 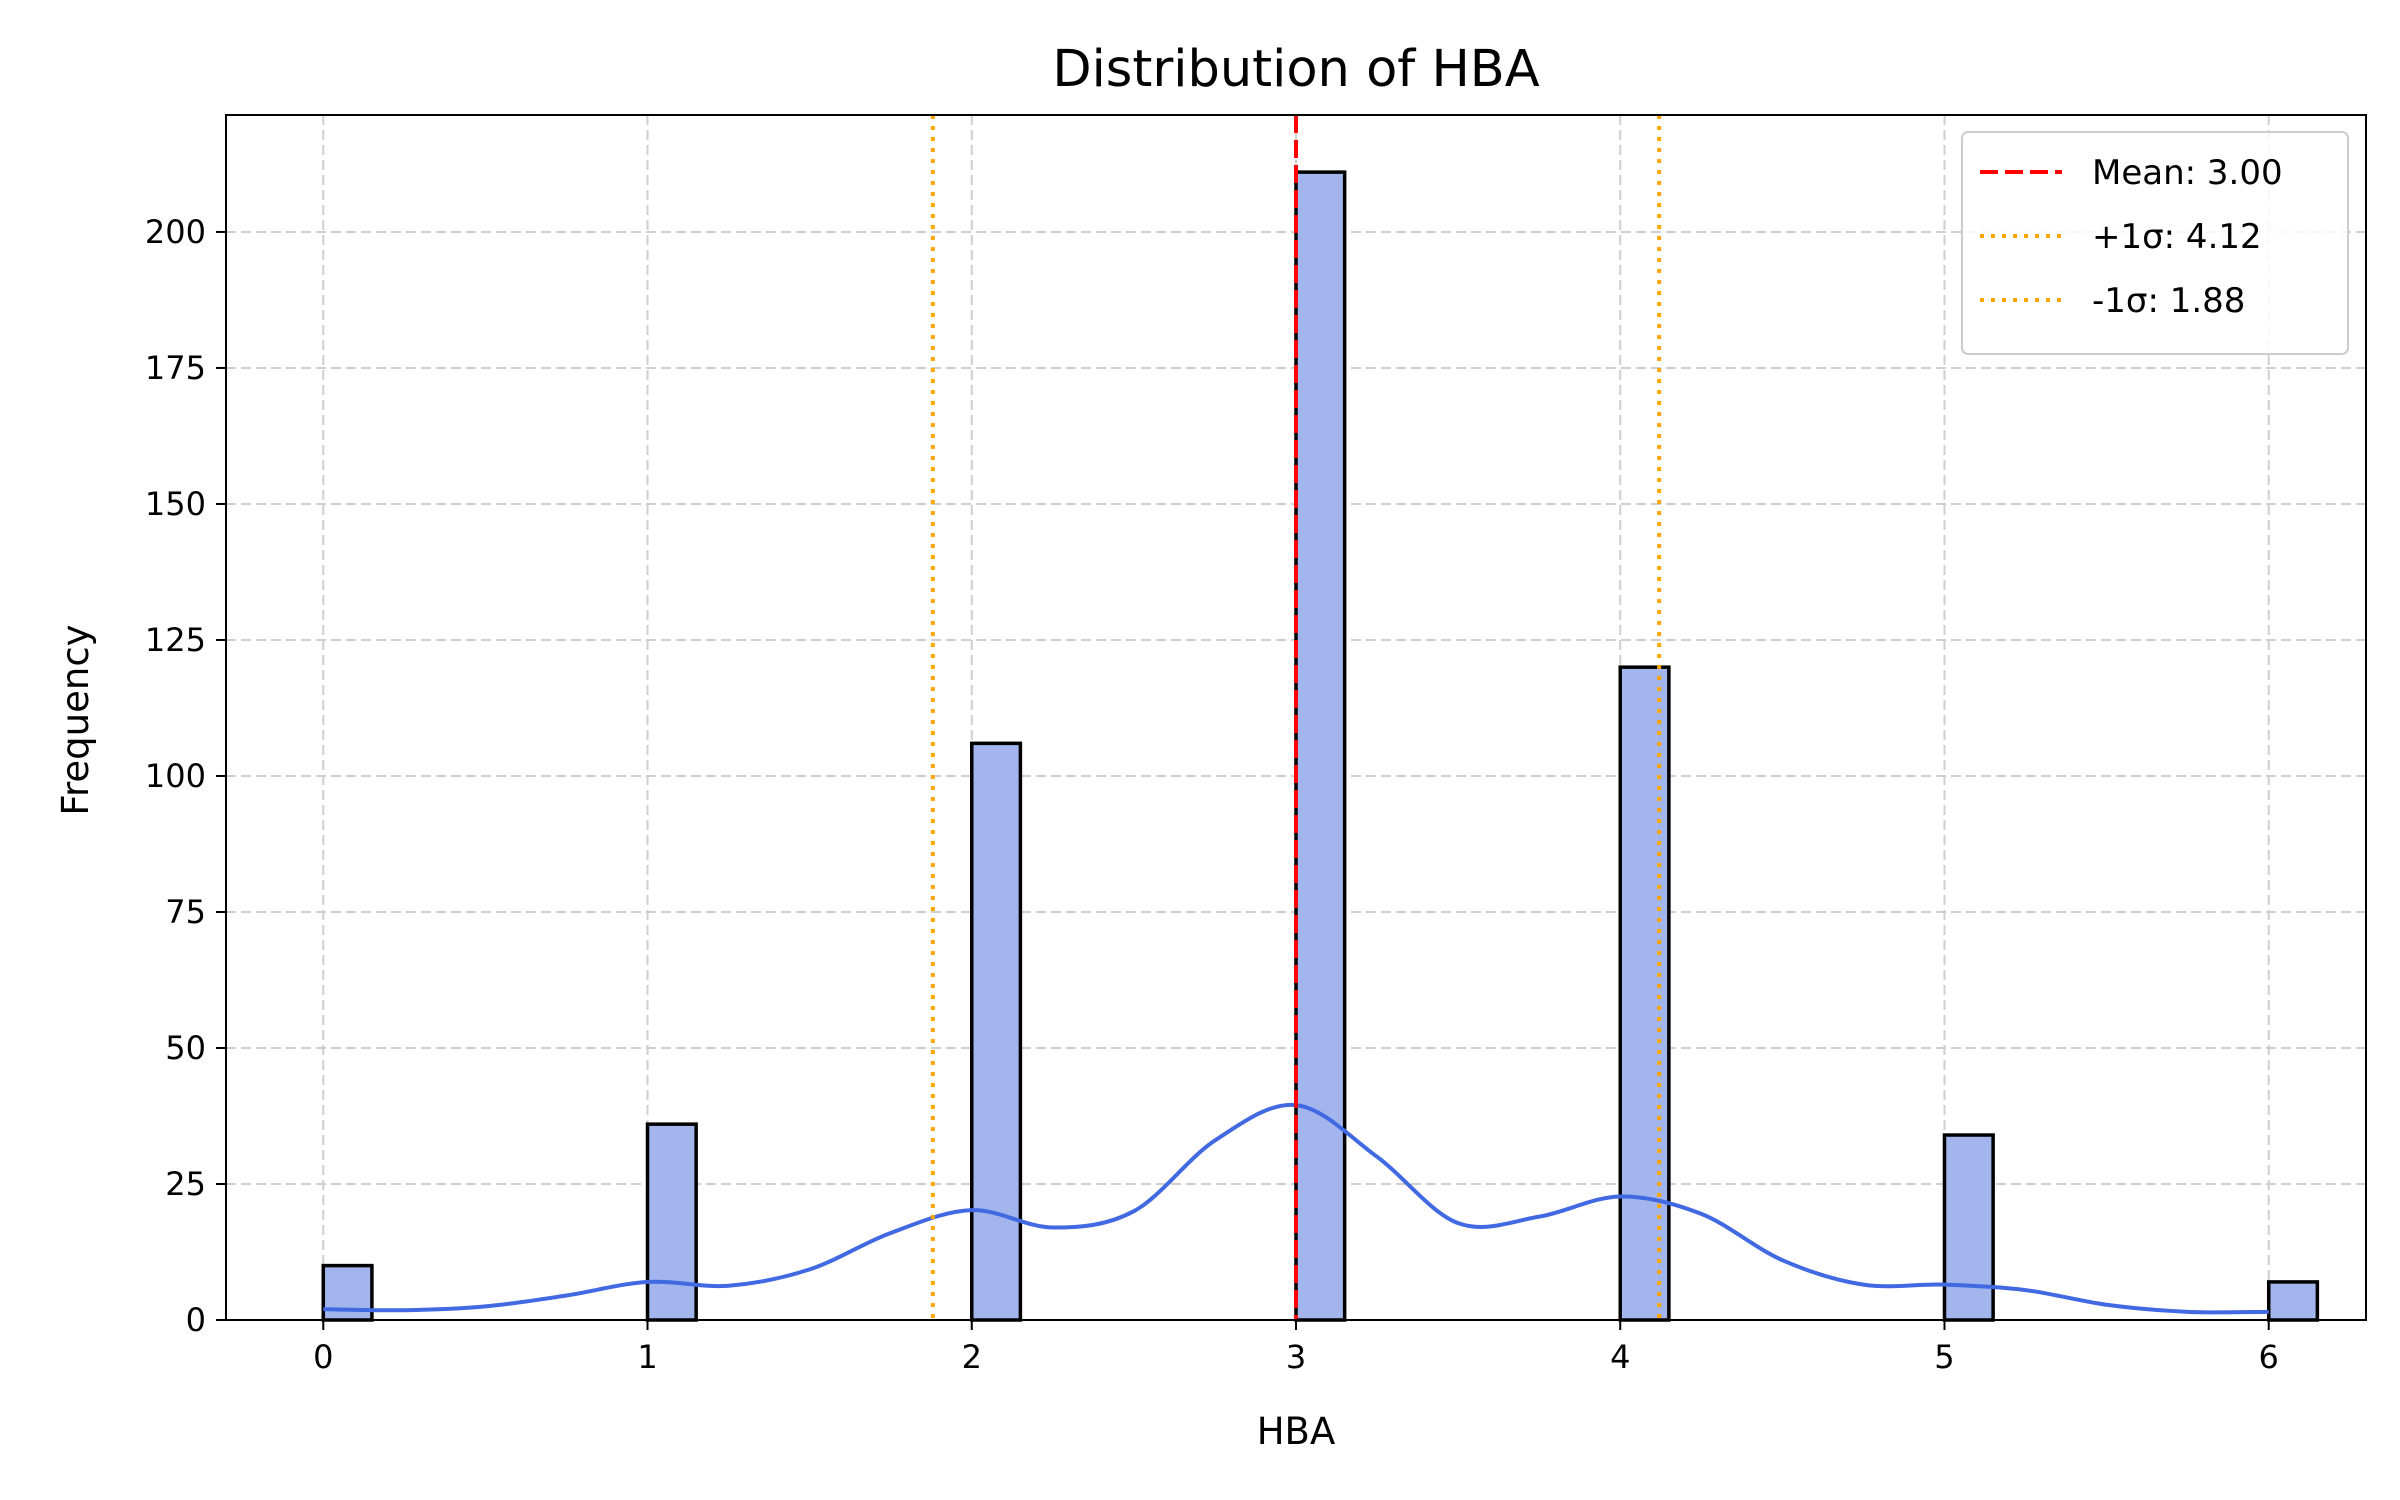 I want to click on x-tick-label: 1, so click(x=647, y=1357).